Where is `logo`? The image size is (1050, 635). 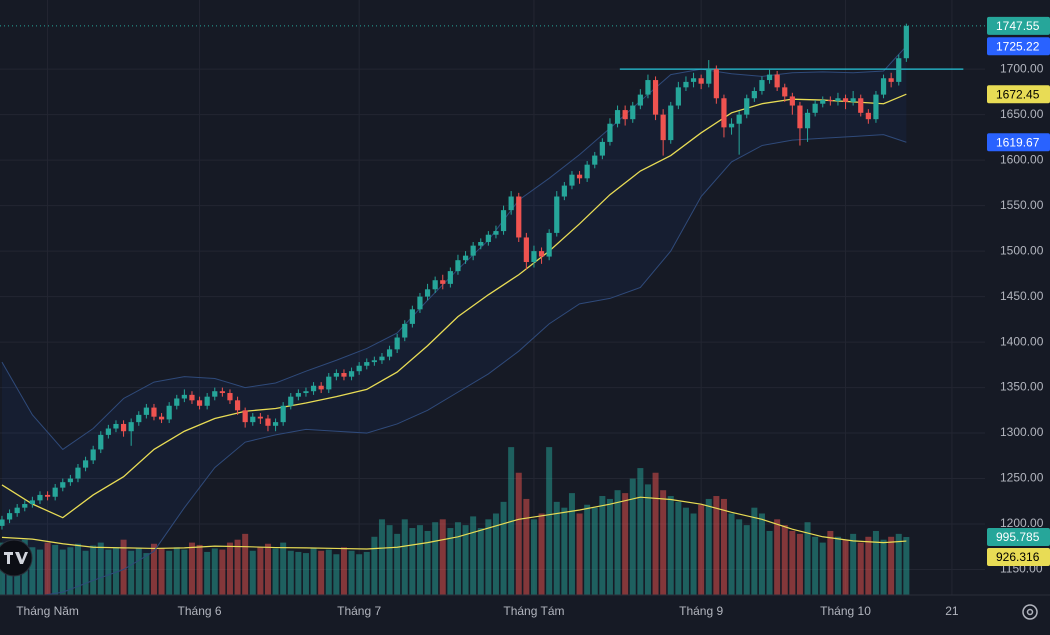 logo is located at coordinates (16, 558).